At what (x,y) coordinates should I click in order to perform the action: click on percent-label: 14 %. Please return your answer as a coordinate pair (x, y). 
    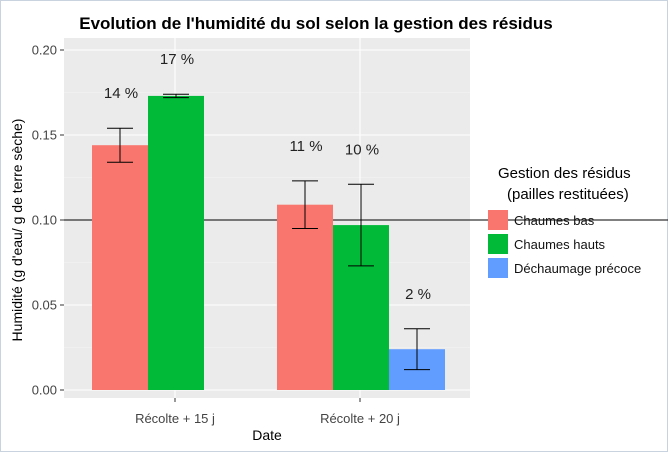
    Looking at the image, I should click on (121, 93).